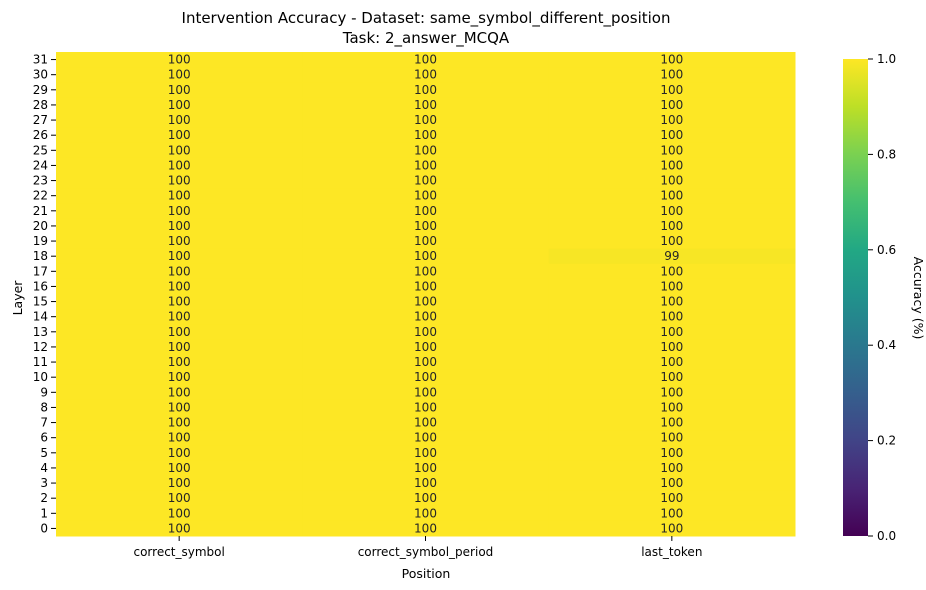 This screenshot has width=926, height=590. What do you see at coordinates (886, 345) in the screenshot?
I see `colorbar-tick-label: 0.4` at bounding box center [886, 345].